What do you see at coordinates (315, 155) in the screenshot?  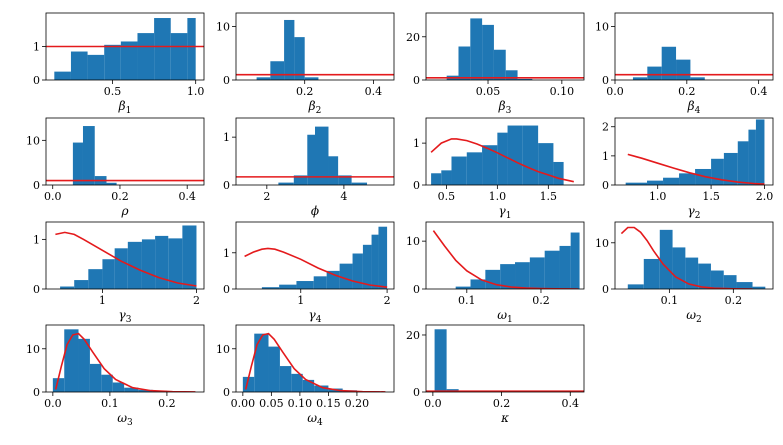 I see `plot-area-phi` at bounding box center [315, 155].